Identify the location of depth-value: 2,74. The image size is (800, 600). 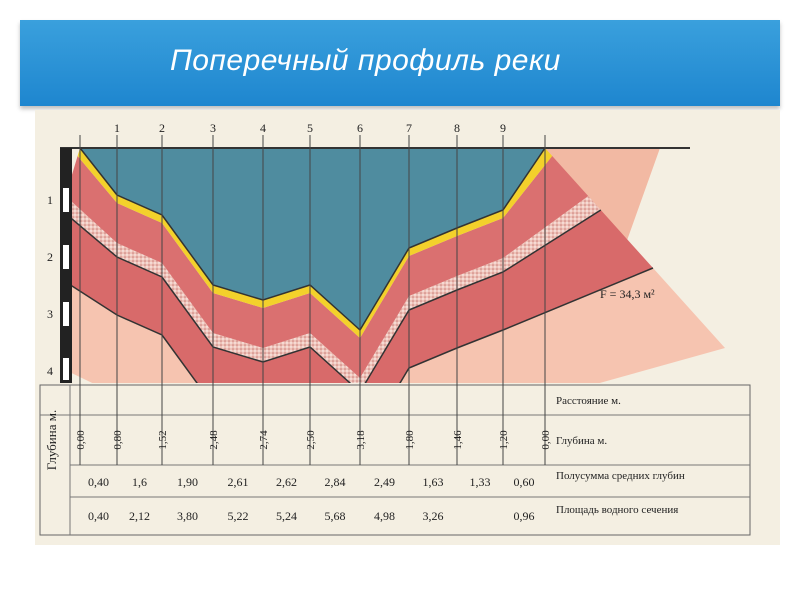
(264, 440).